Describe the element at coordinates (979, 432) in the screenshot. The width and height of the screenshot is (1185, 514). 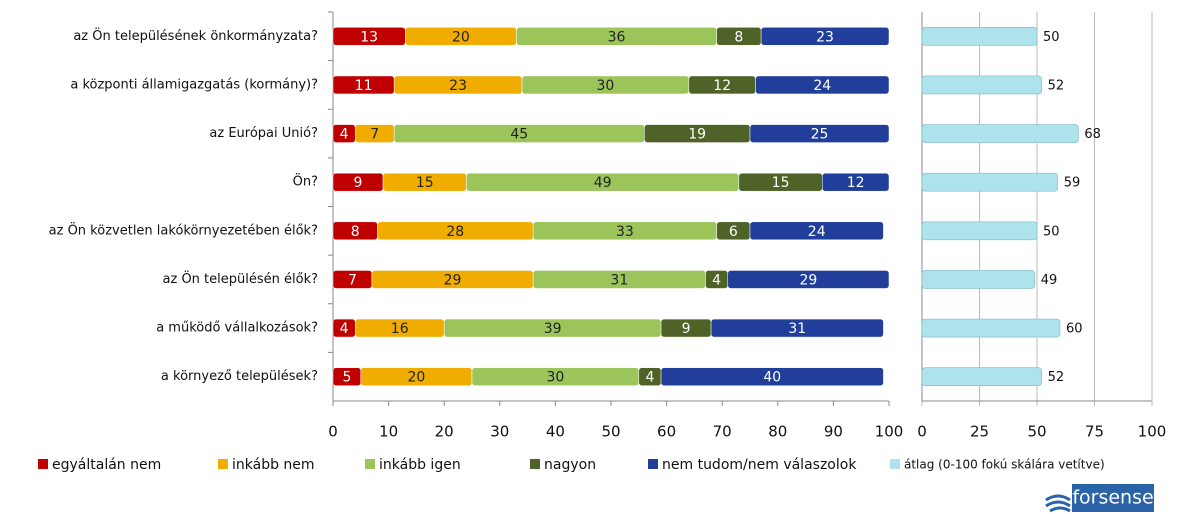
I see `x-tick-label: 25` at that location.